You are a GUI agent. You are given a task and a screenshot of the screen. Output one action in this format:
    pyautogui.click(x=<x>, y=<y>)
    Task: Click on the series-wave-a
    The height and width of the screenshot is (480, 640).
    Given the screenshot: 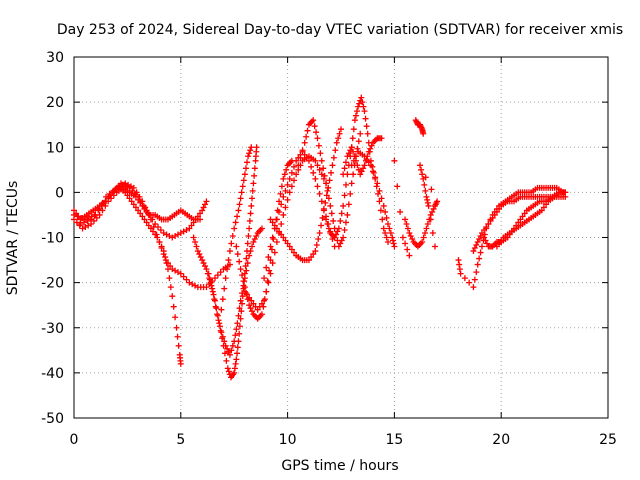 What is the action you would take?
    pyautogui.click(x=286, y=233)
    